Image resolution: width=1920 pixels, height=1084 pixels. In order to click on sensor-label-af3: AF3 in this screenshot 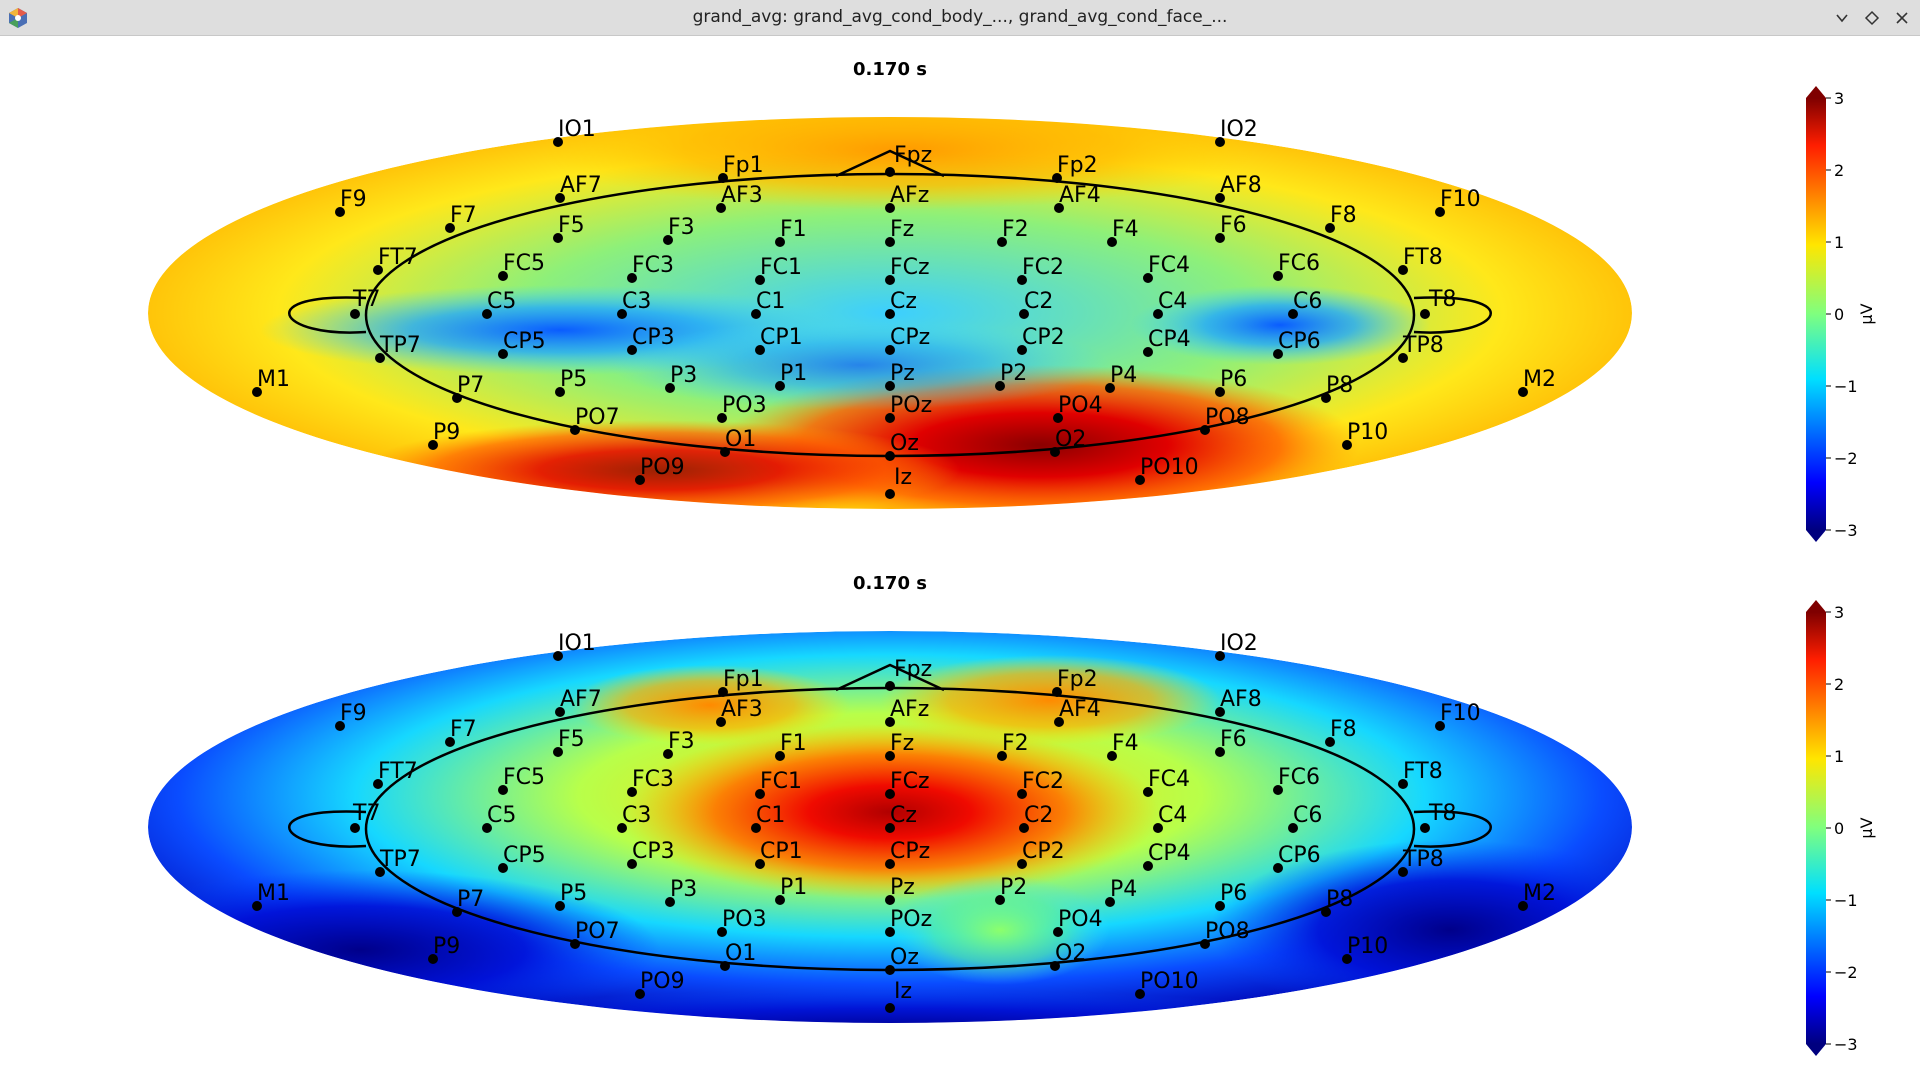, I will do `click(742, 195)`.